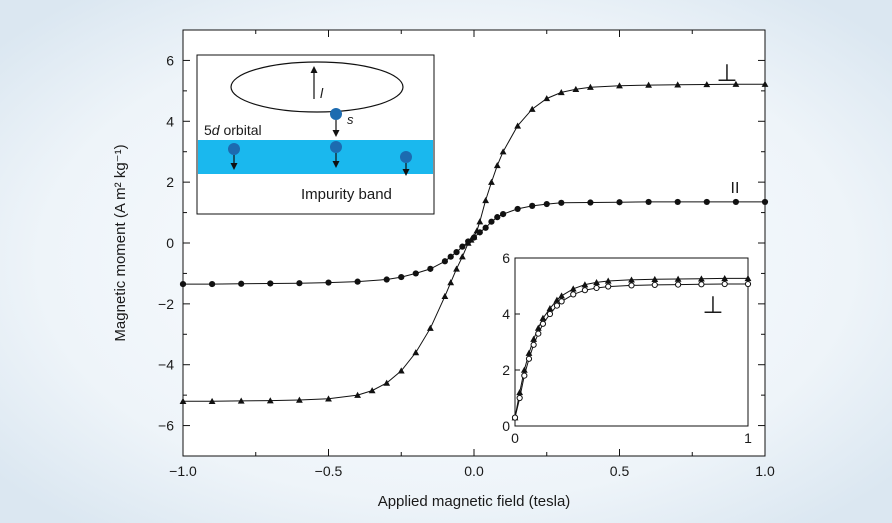 This screenshot has height=523, width=892. I want to click on orbital-moment-arrowhead, so click(314, 69).